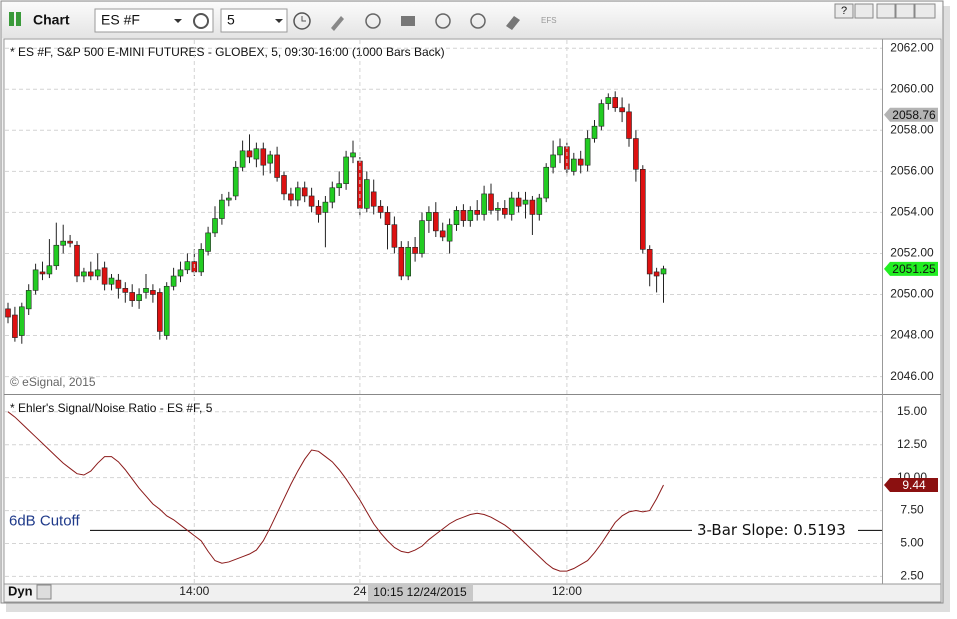 Image resolution: width=957 pixels, height=619 pixels. What do you see at coordinates (912, 444) in the screenshot?
I see `y-tick-label: 12.50` at bounding box center [912, 444].